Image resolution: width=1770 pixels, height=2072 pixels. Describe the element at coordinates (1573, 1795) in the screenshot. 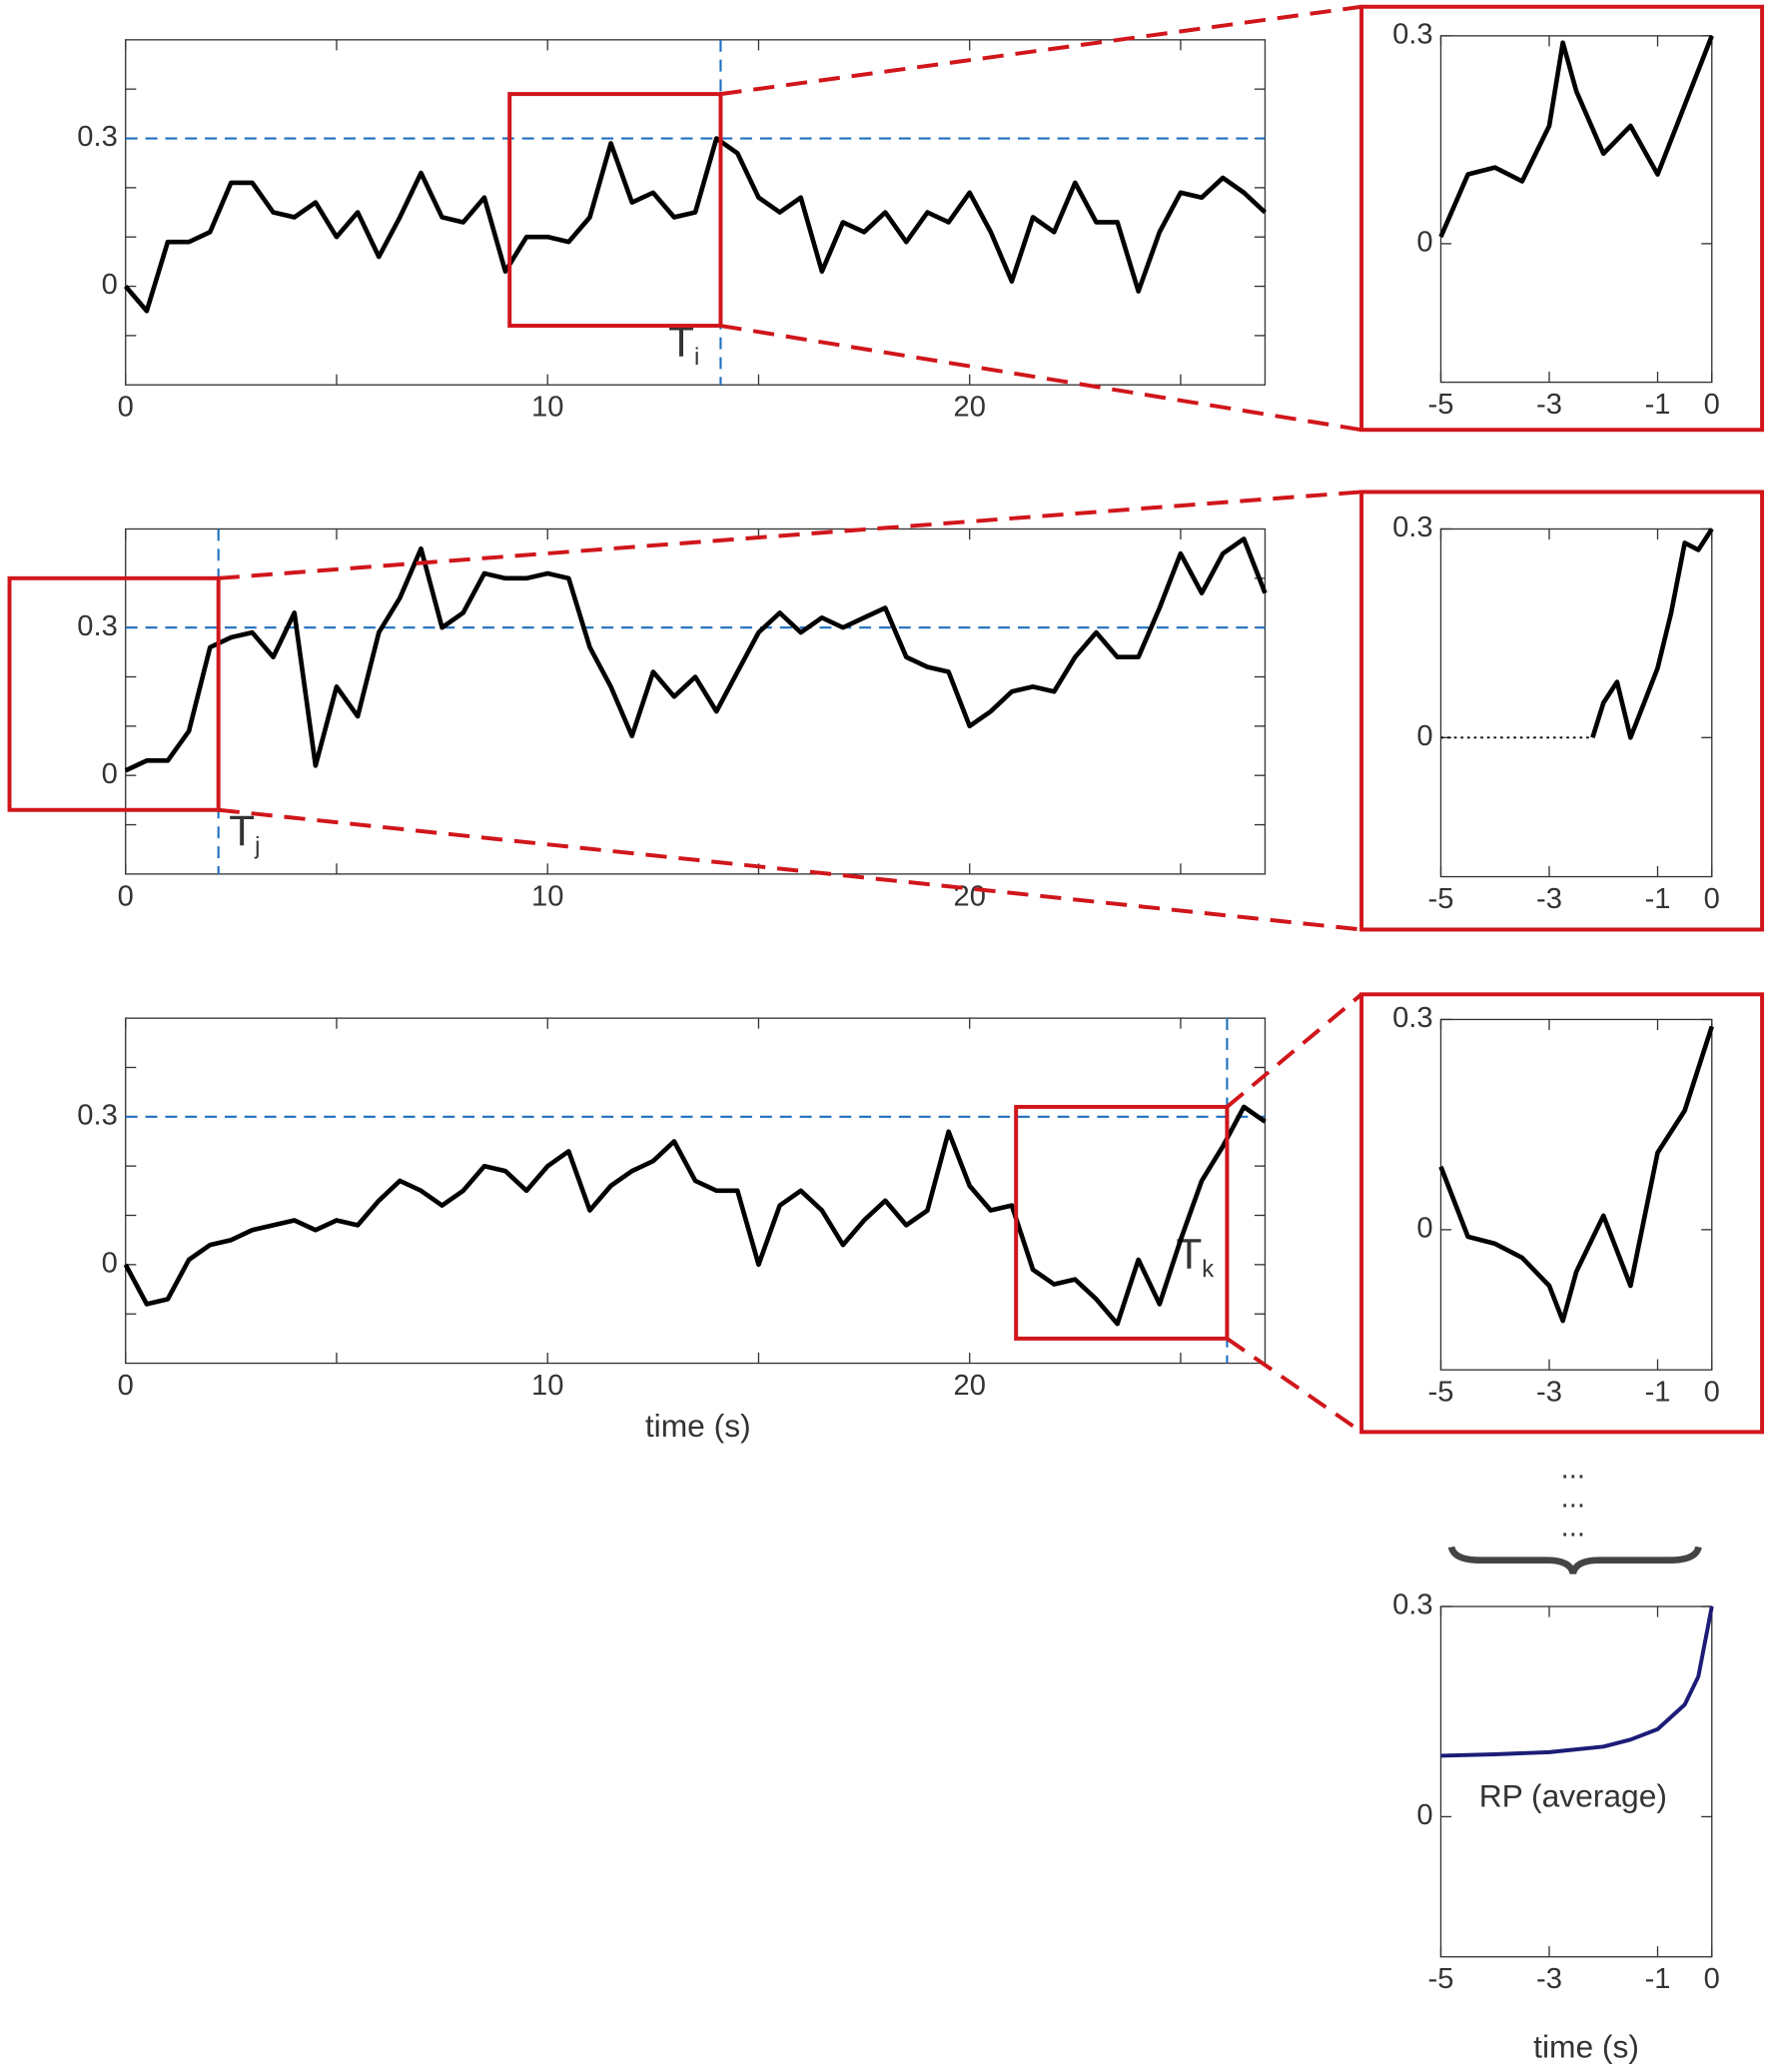

I see `annotation: RP (average)` at that location.